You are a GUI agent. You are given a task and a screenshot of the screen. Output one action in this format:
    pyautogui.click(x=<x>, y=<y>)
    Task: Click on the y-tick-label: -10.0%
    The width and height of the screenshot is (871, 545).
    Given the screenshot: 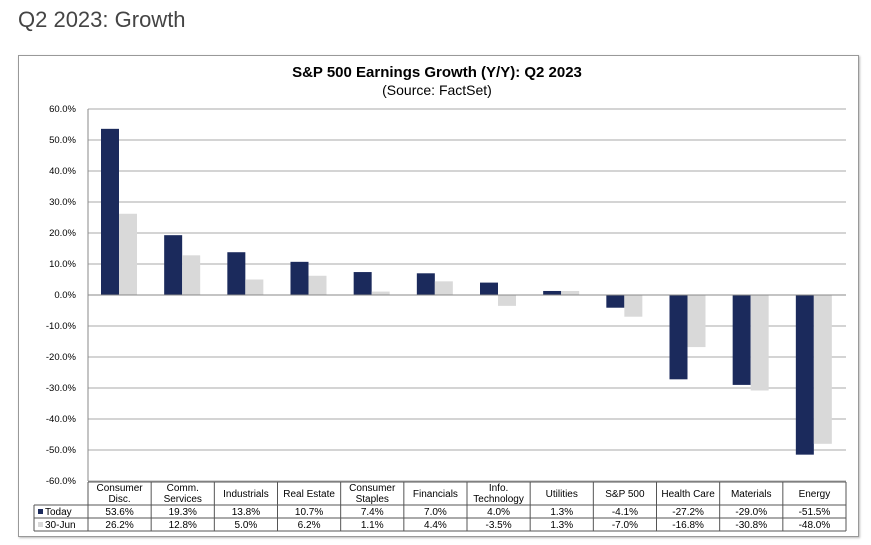 What is the action you would take?
    pyautogui.click(x=61, y=326)
    